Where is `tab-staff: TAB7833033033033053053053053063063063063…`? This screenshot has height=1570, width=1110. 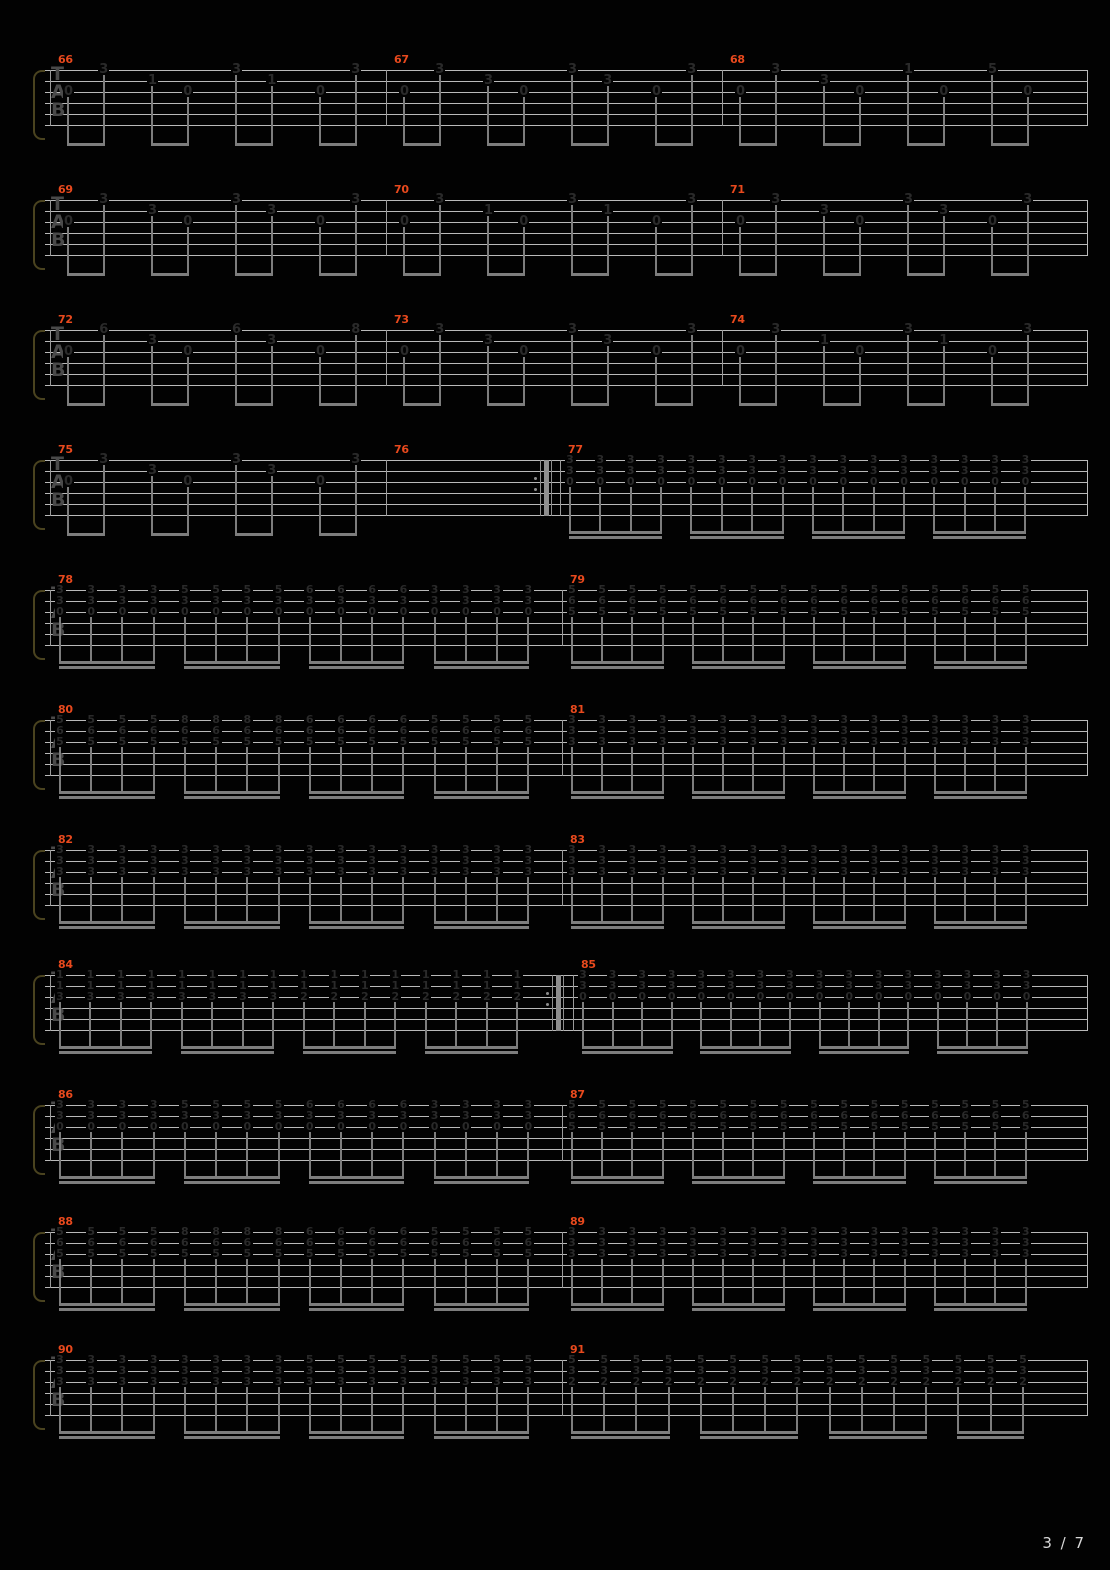
tab-staff: TAB7833033033033053053053053063063063063… is located at coordinates (566, 621).